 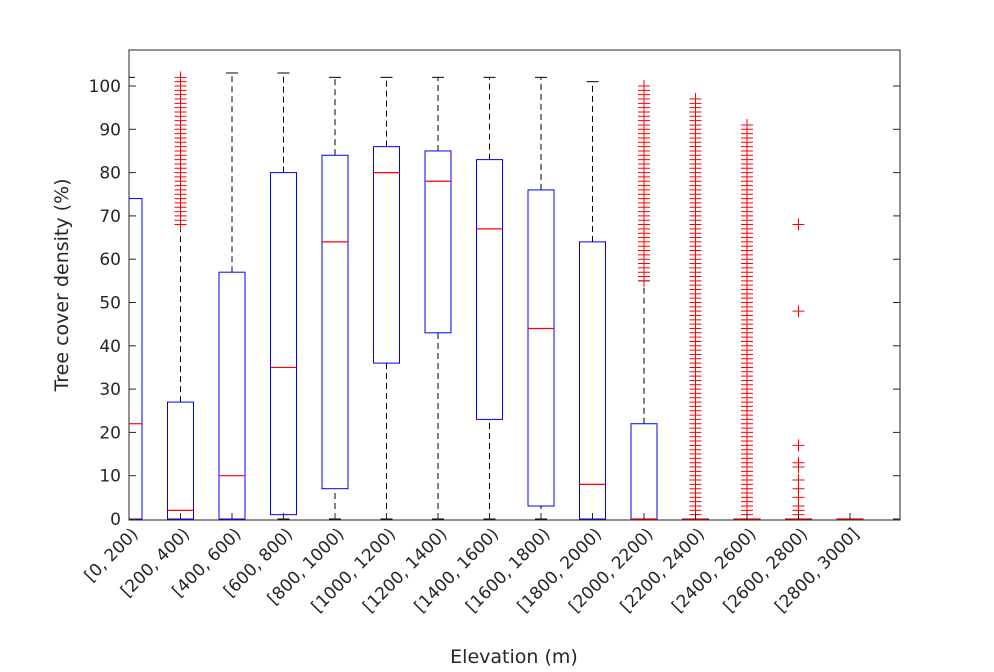 I want to click on y-tick-label: 90, so click(x=110, y=130).